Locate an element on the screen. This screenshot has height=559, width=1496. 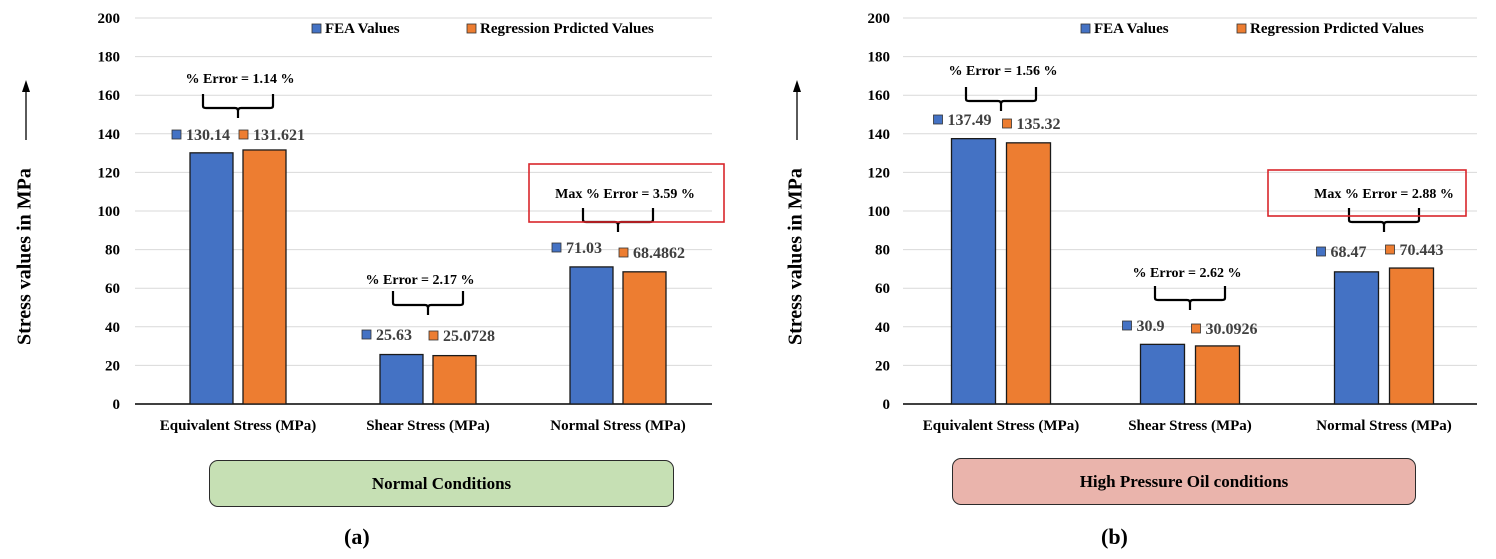
panel-b-legend-swatch-regression is located at coordinates (1241, 28).